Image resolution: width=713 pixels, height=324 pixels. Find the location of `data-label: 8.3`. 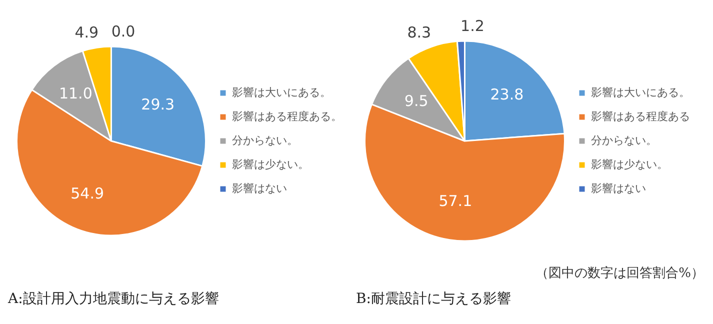

data-label: 8.3 is located at coordinates (419, 32).